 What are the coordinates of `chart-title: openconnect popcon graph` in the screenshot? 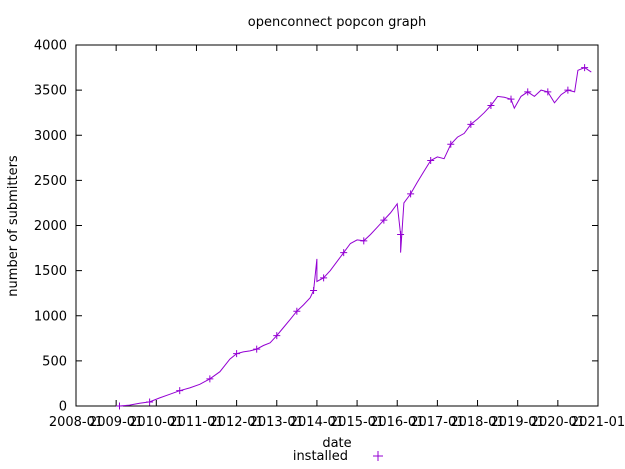 It's located at (337, 22).